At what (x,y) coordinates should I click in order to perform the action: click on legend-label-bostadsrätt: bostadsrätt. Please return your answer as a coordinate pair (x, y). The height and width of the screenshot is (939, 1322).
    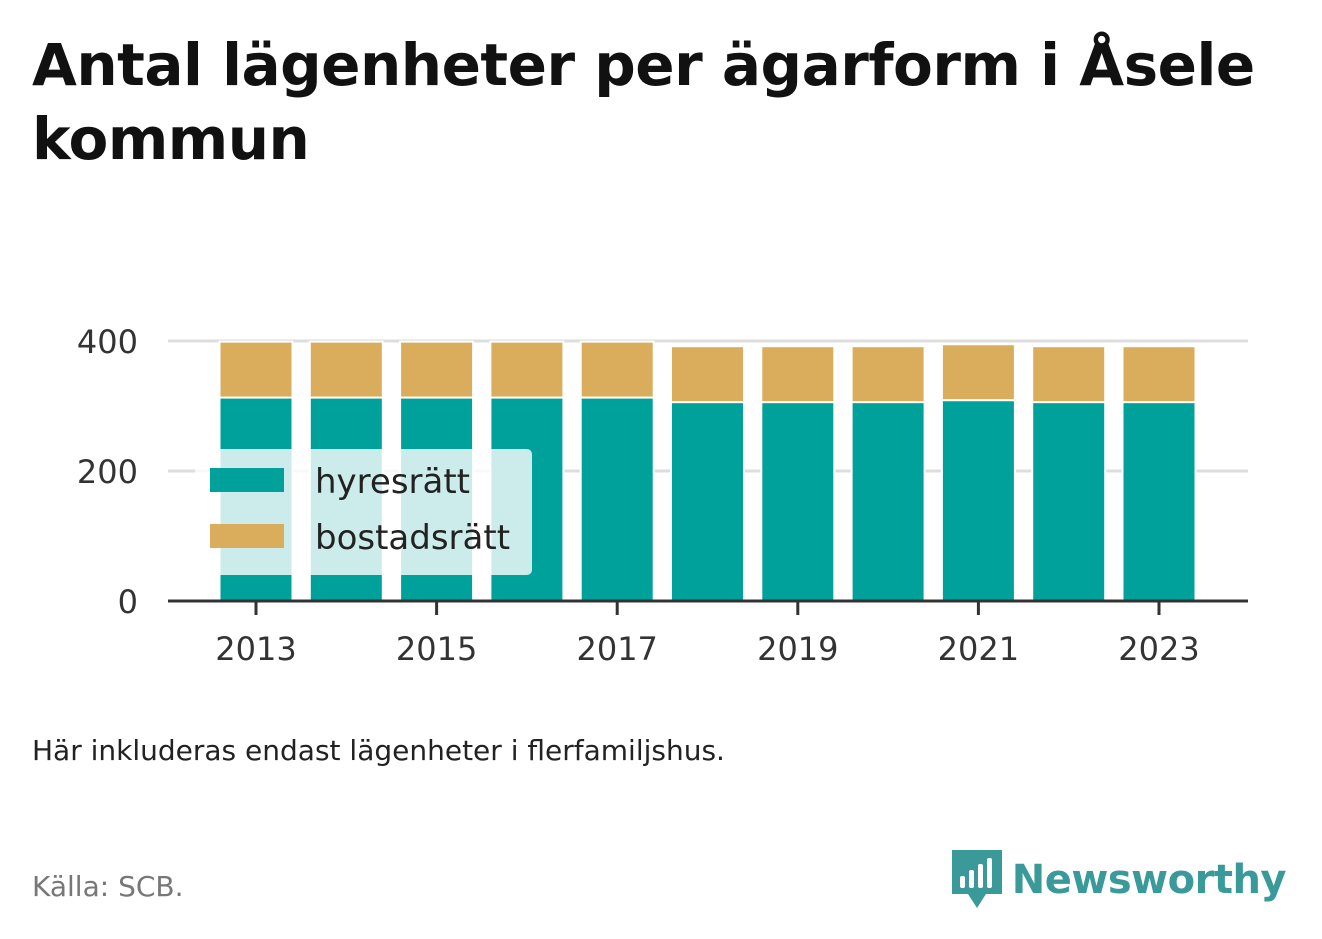
    Looking at the image, I should click on (412, 538).